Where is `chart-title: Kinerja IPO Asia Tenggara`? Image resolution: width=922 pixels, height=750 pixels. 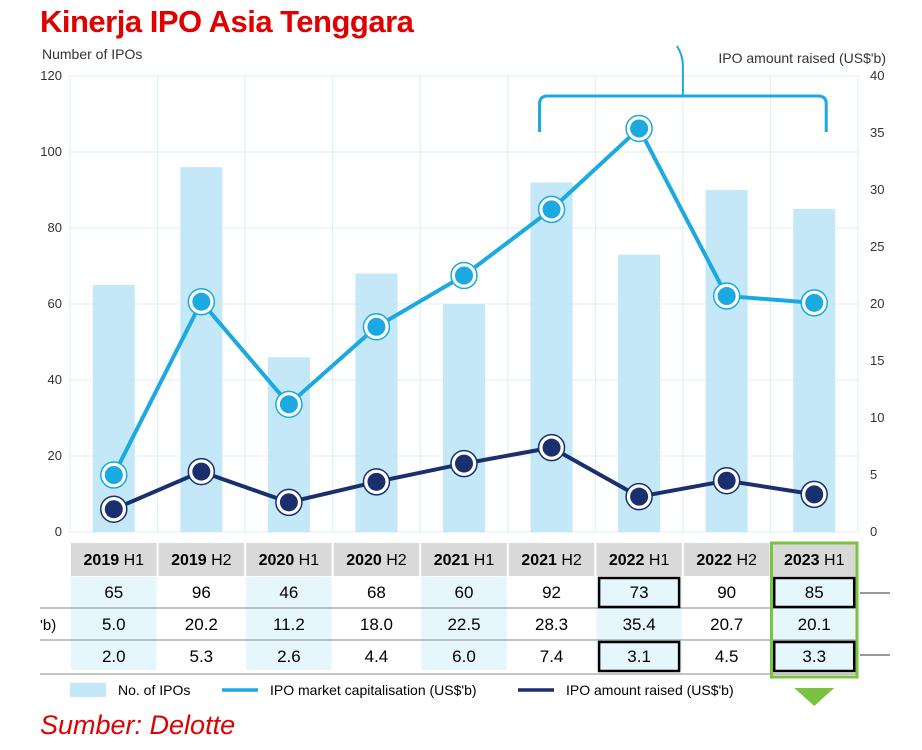
chart-title: Kinerja IPO Asia Tenggara is located at coordinates (227, 21).